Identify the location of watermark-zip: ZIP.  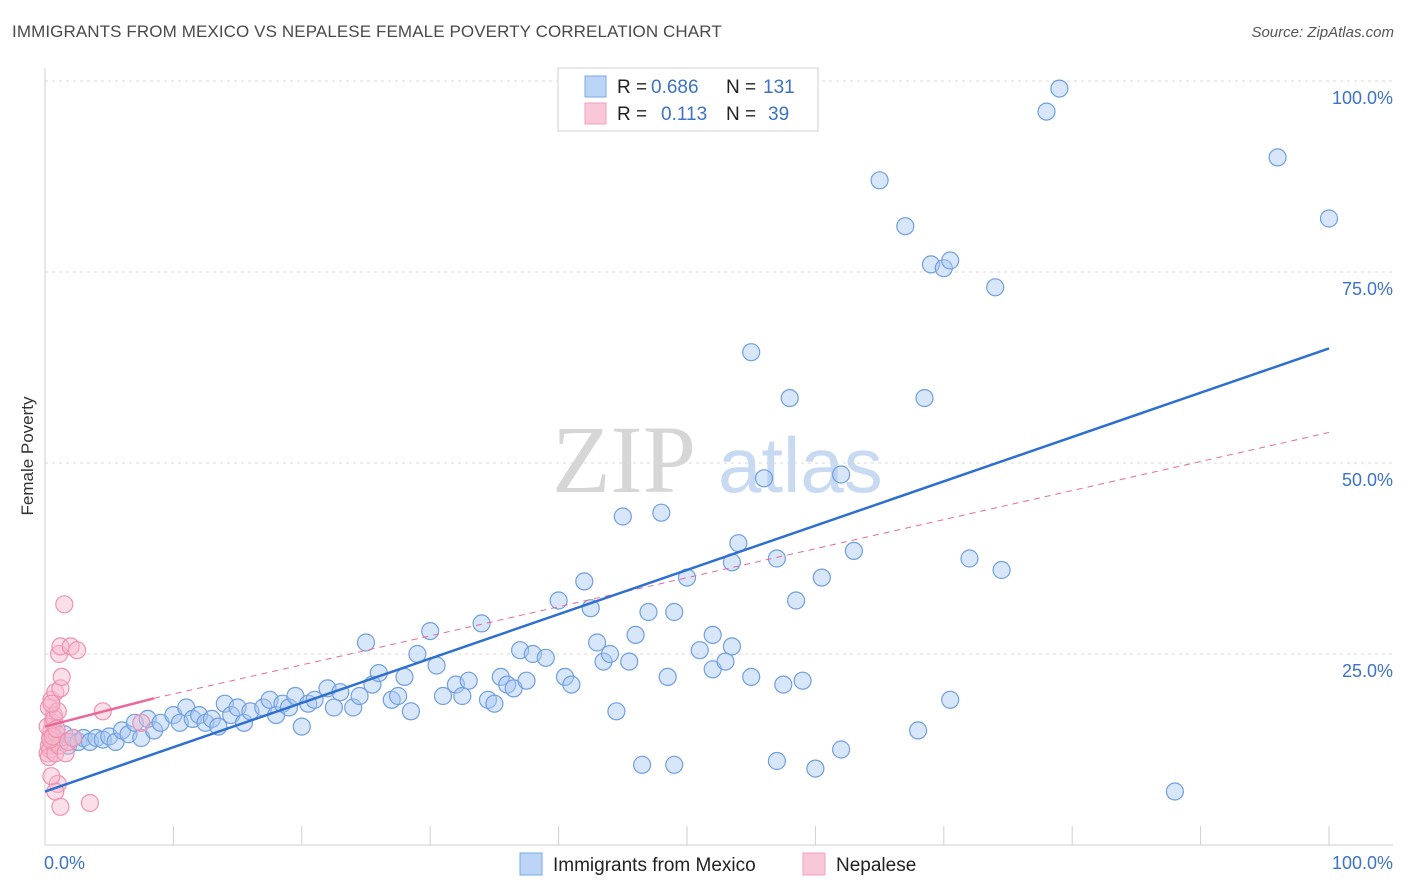
(624, 459).